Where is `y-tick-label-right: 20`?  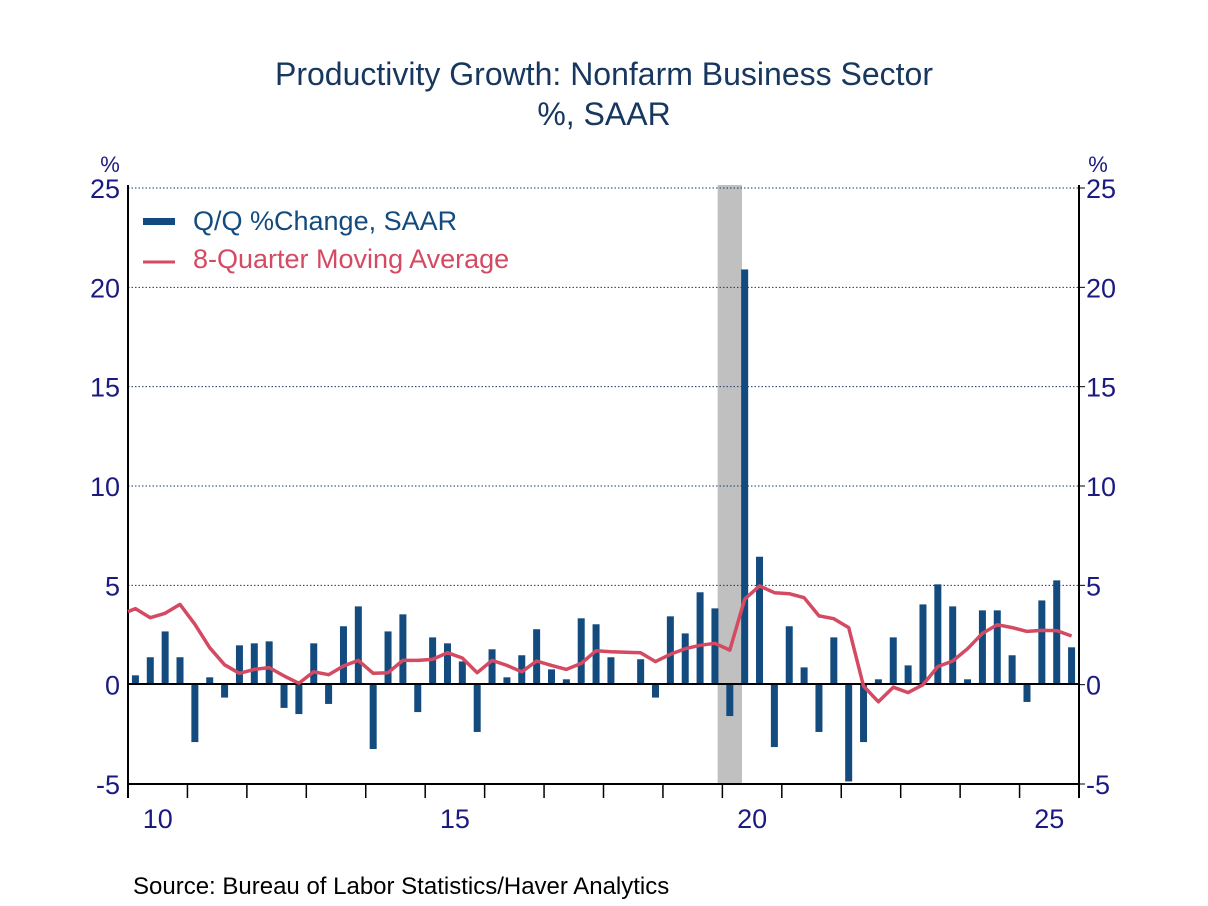 y-tick-label-right: 20 is located at coordinates (1101, 288).